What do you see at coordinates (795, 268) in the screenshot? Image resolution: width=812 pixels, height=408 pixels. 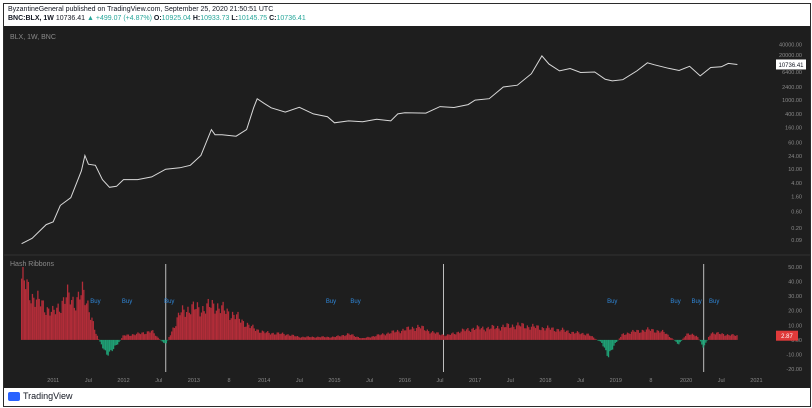 I see `indicator-tick-label: 50.00` at bounding box center [795, 268].